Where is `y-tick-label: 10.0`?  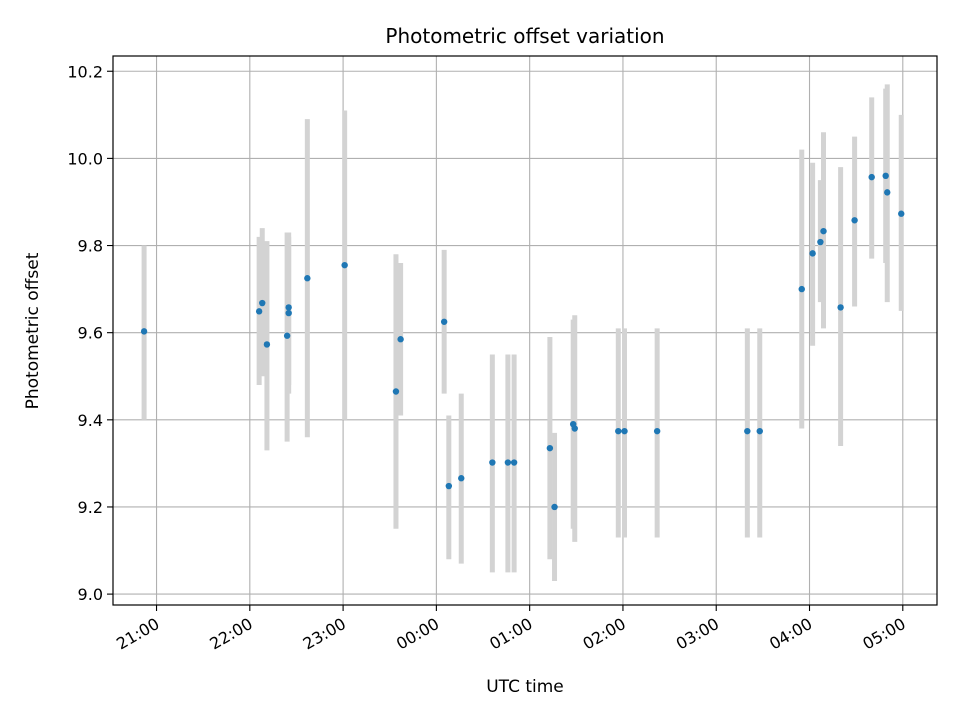 y-tick-label: 10.0 is located at coordinates (85, 158).